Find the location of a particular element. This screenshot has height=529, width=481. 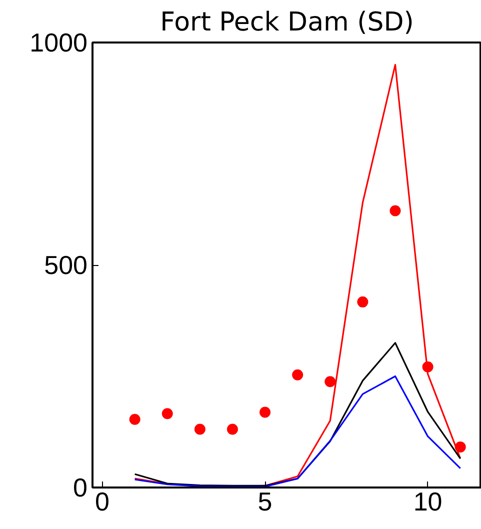

x-tick-label: 10 is located at coordinates (427, 501).